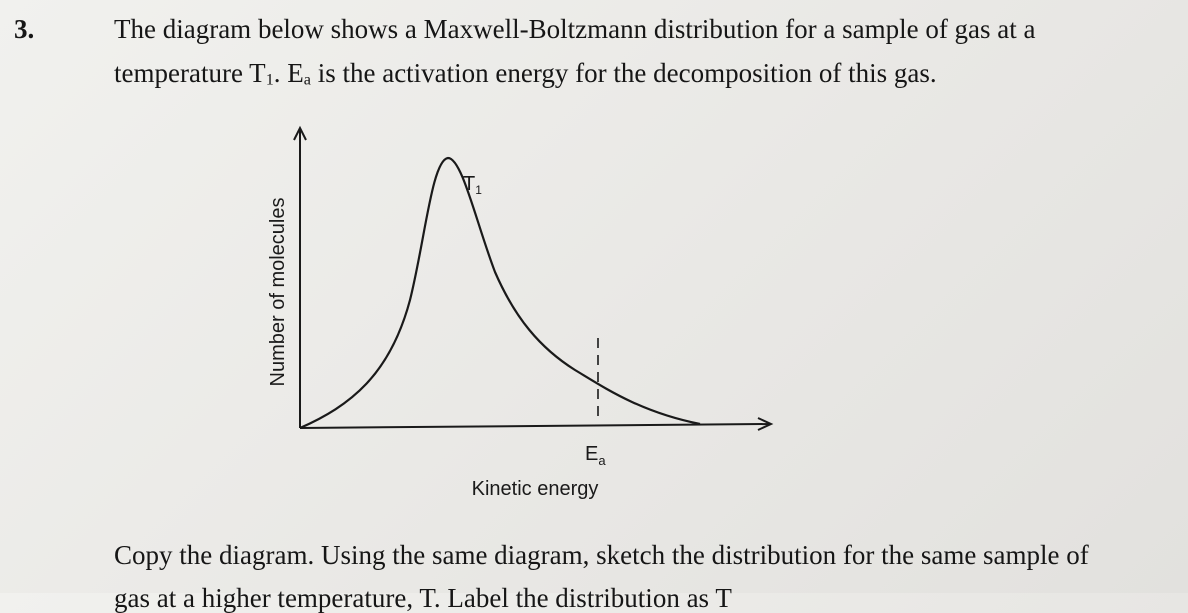 This screenshot has width=1188, height=613. Describe the element at coordinates (300, 133) in the screenshot. I see `y-axis-arrowhead` at that location.